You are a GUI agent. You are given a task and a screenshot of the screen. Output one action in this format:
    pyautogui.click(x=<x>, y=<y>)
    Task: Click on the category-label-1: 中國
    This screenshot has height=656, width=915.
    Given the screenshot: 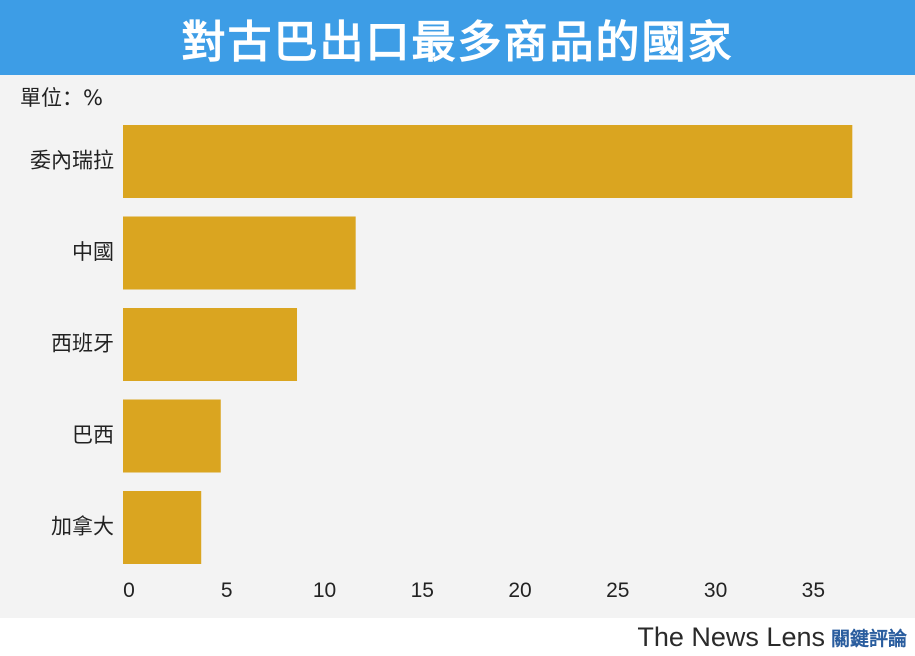 What is the action you would take?
    pyautogui.click(x=93, y=252)
    